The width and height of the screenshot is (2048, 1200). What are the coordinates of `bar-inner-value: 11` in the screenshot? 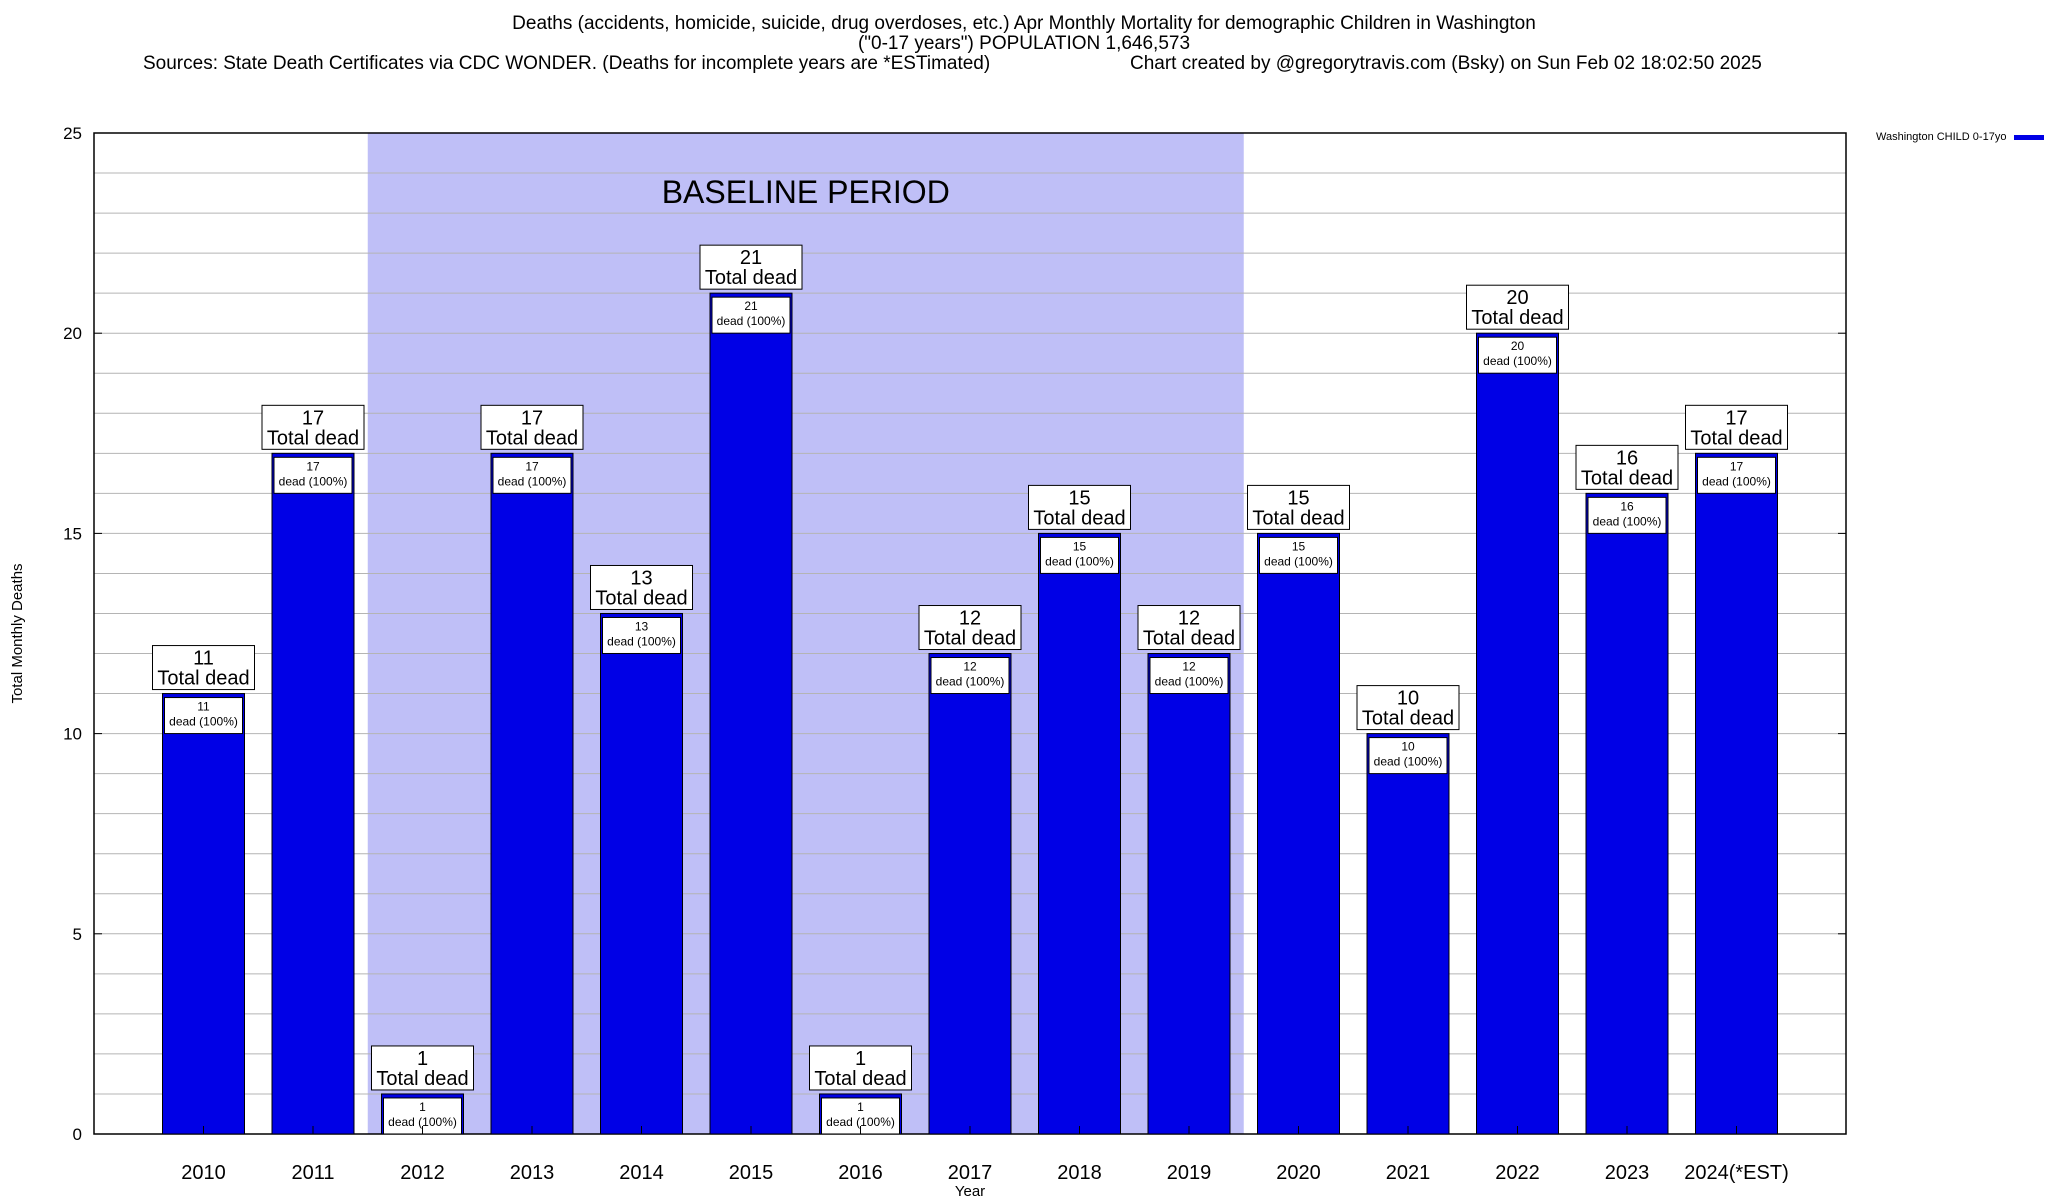 It's located at (203, 707).